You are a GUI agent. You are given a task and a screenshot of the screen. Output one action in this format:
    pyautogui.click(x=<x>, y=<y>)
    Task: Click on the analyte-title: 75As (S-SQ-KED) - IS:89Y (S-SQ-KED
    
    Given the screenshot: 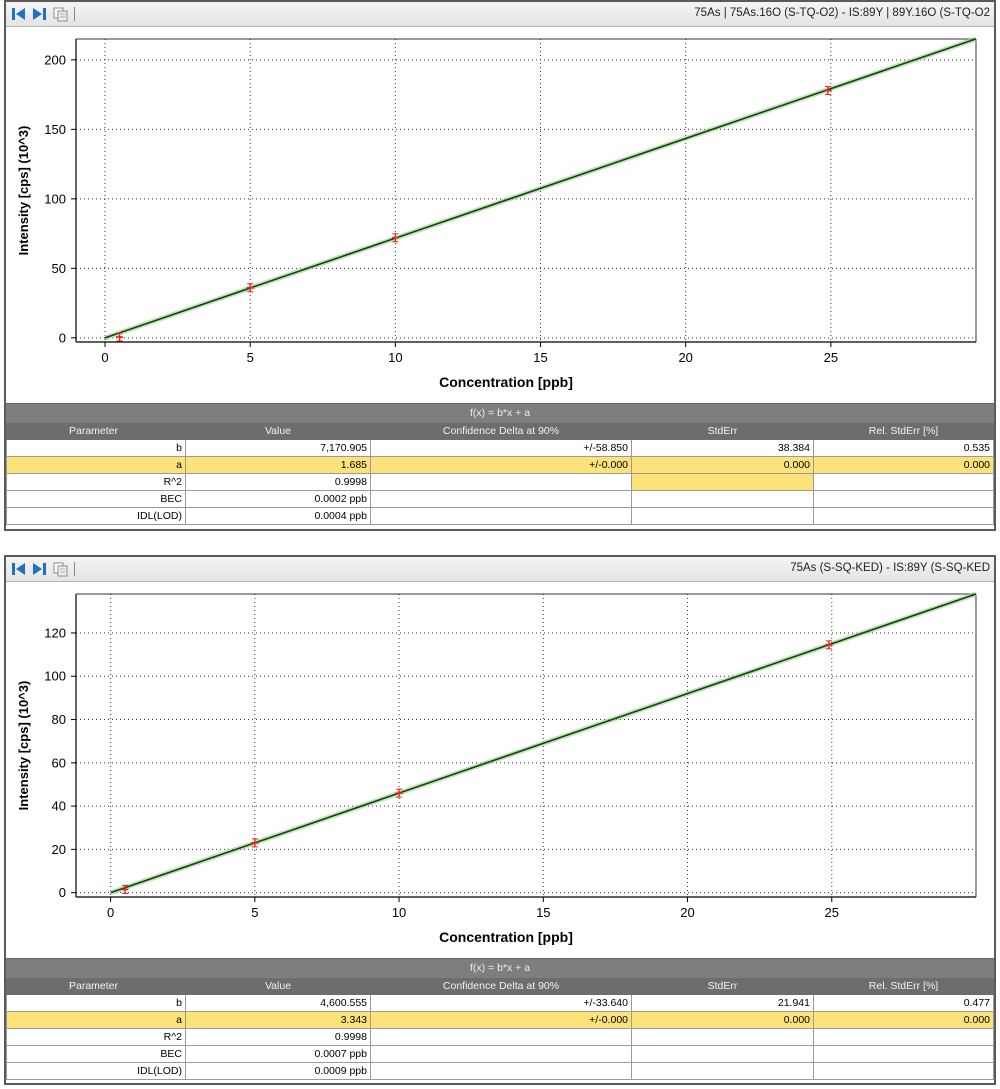 What is the action you would take?
    pyautogui.click(x=890, y=568)
    